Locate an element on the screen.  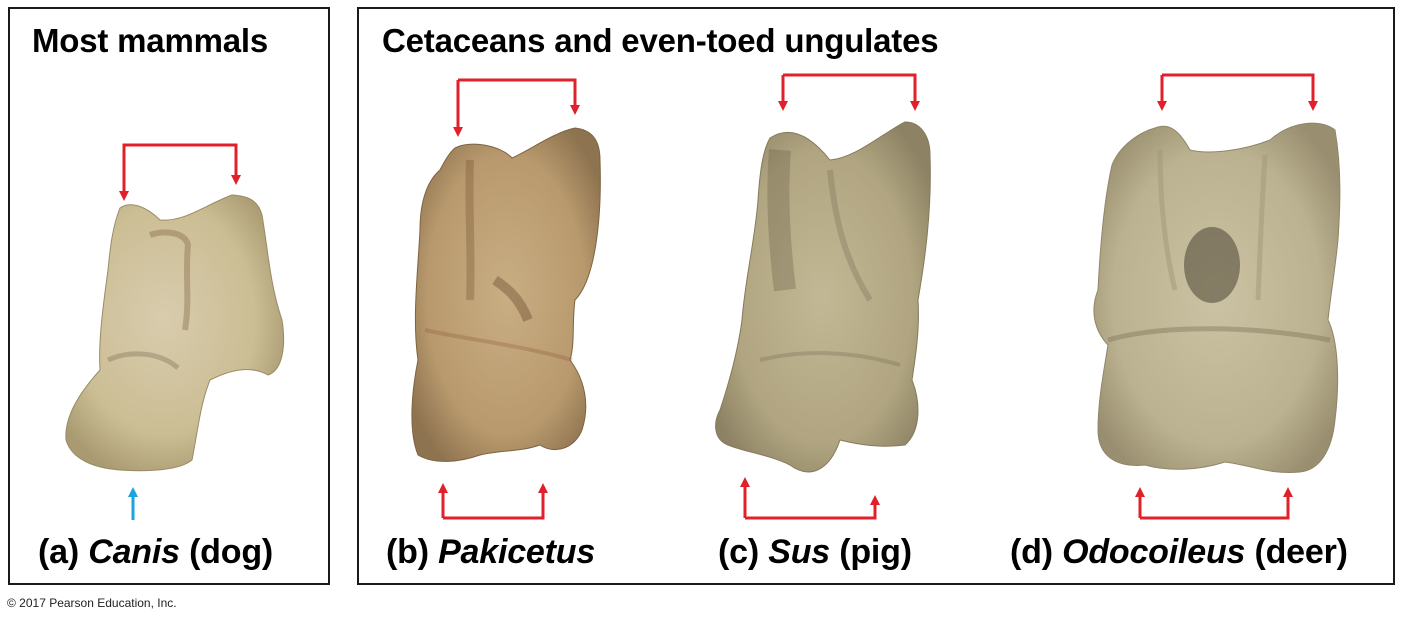
arrow-bottom-odocoileus is located at coordinates (1214, 503).